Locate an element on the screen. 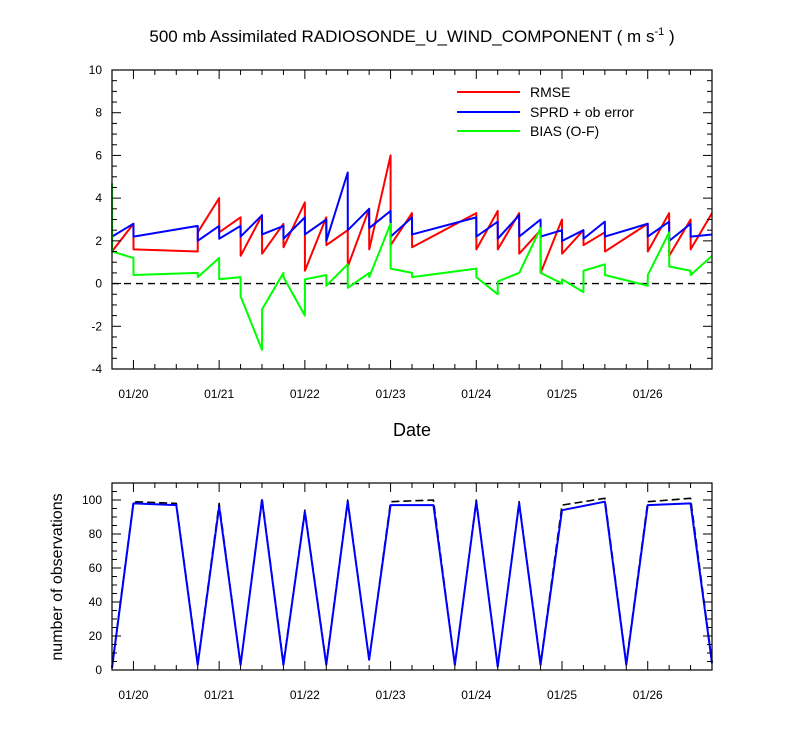  series-sprd-ob-error-line is located at coordinates (412, 206).